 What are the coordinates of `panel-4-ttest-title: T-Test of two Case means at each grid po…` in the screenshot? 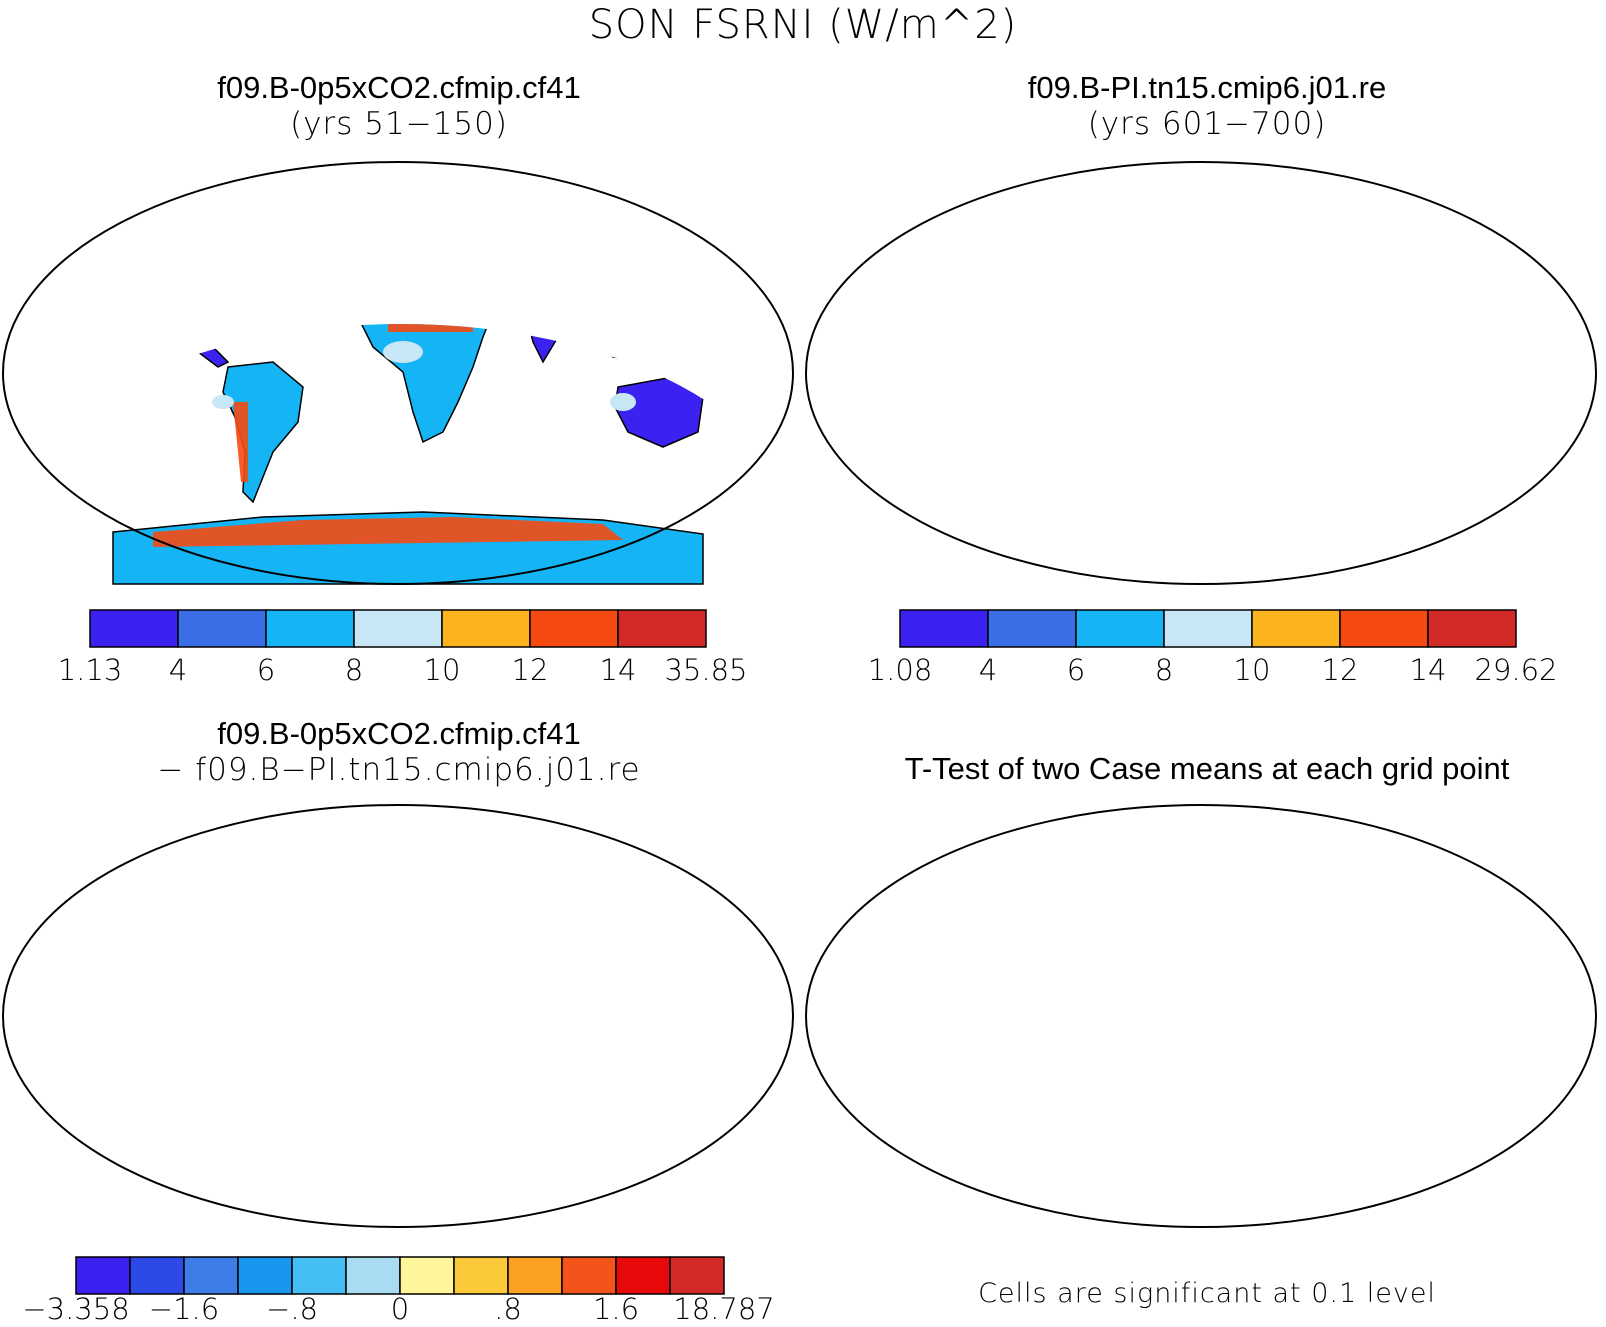 It's located at (1207, 768).